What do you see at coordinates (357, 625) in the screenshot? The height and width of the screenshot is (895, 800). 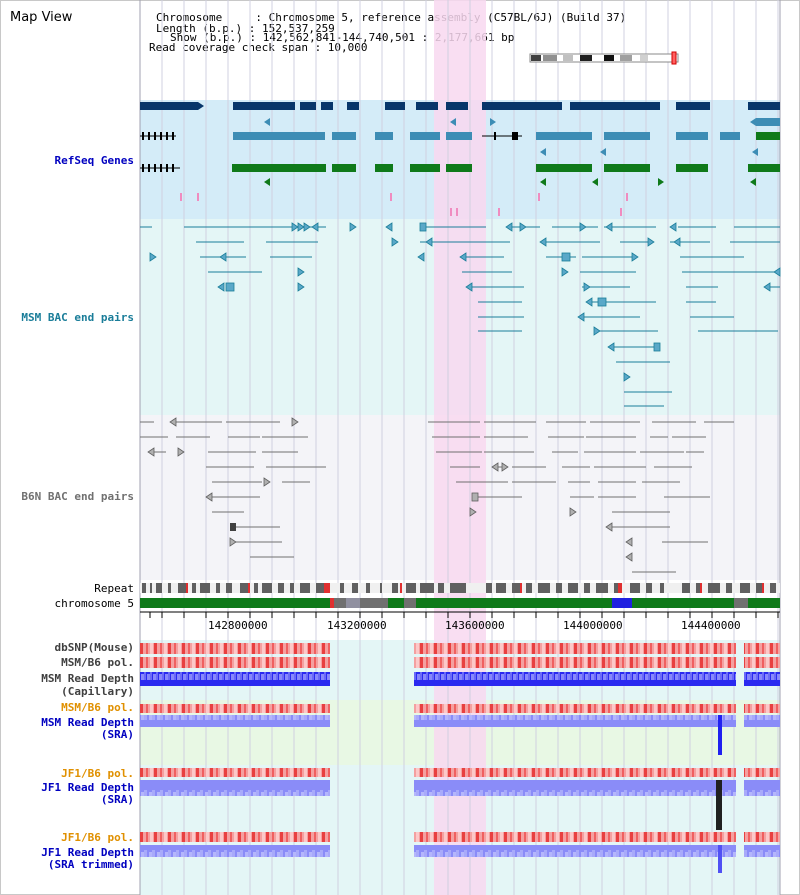 I see `axis-tick-label: 143200000` at bounding box center [357, 625].